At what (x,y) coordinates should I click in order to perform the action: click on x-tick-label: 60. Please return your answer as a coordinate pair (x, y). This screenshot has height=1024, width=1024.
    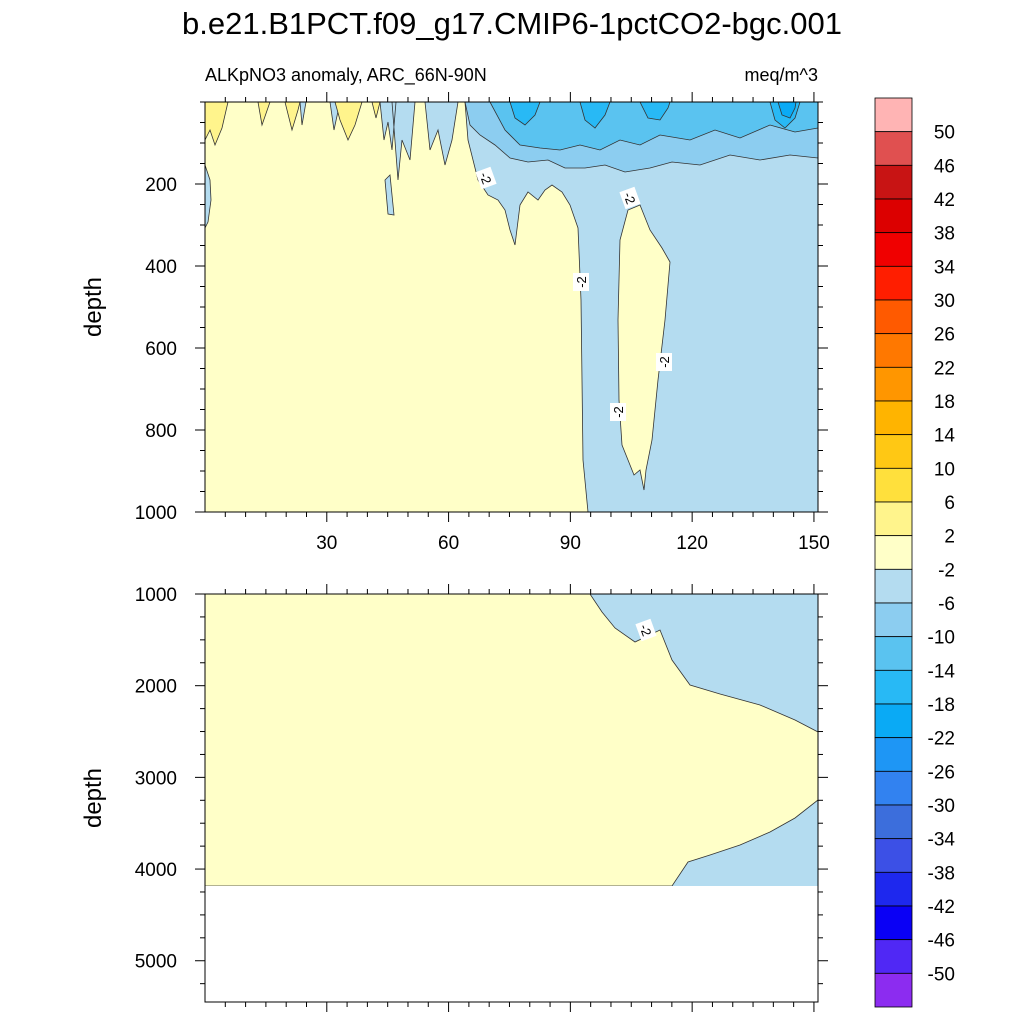
    Looking at the image, I should click on (448, 543).